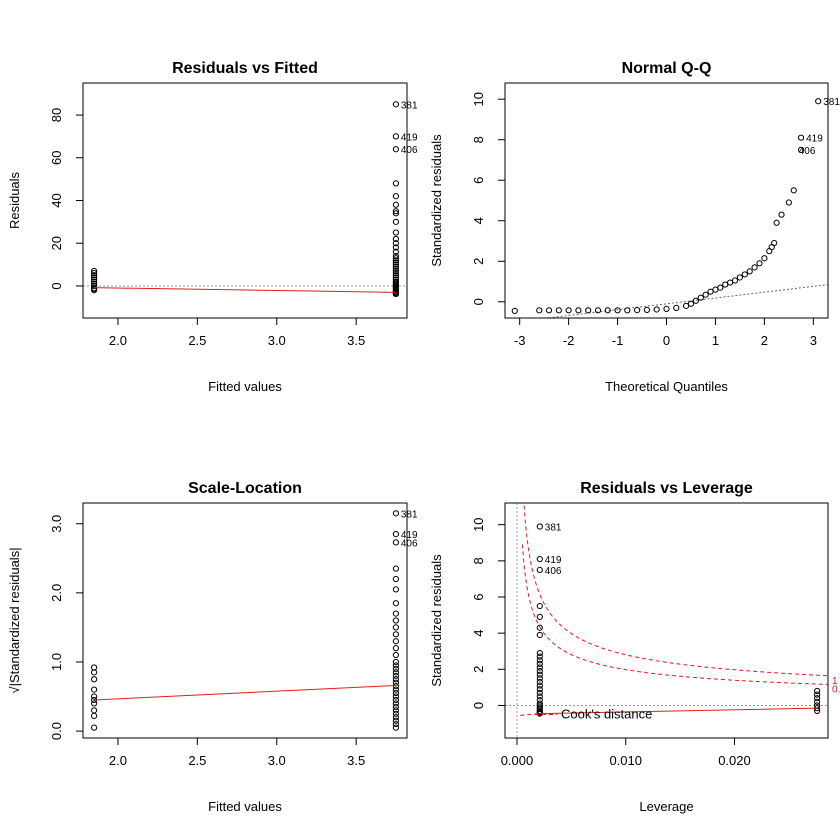  I want to click on y-tick-label: 2.0, so click(56, 593).